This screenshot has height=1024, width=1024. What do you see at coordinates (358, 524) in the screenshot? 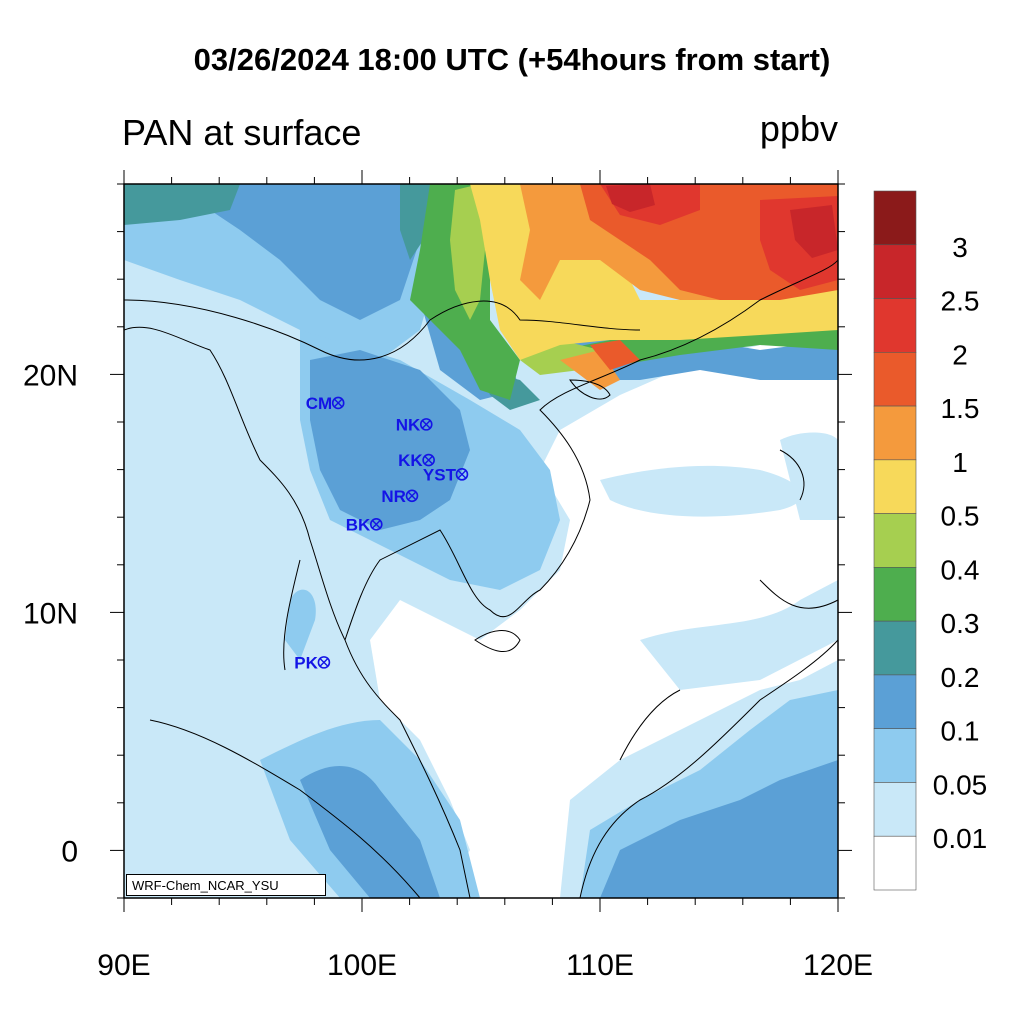
I see `station-label: BK` at bounding box center [358, 524].